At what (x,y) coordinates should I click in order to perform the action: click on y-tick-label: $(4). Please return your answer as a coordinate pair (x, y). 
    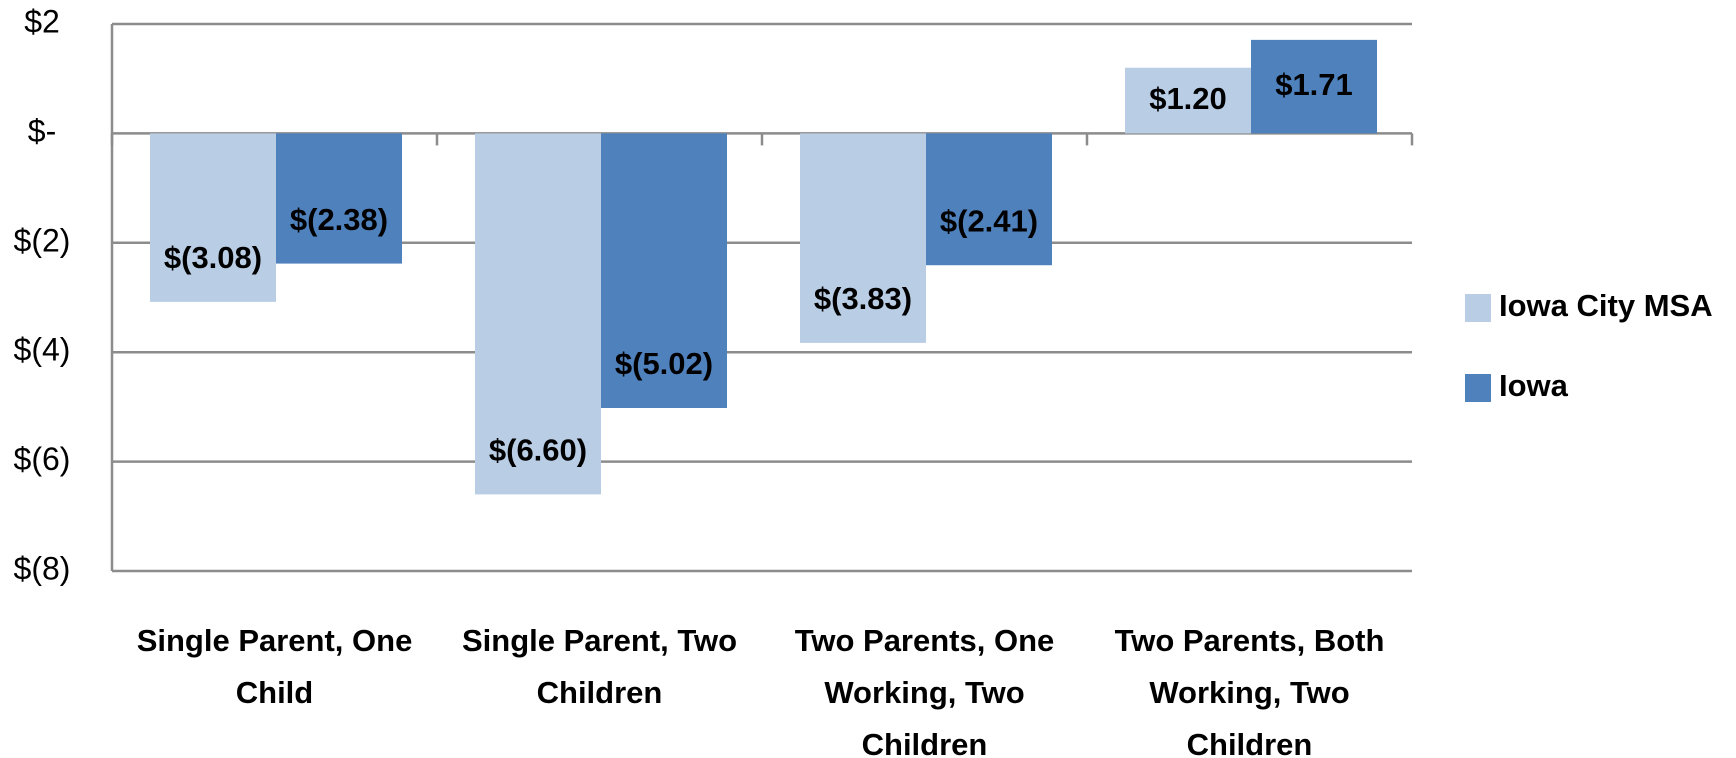
    Looking at the image, I should click on (42, 350).